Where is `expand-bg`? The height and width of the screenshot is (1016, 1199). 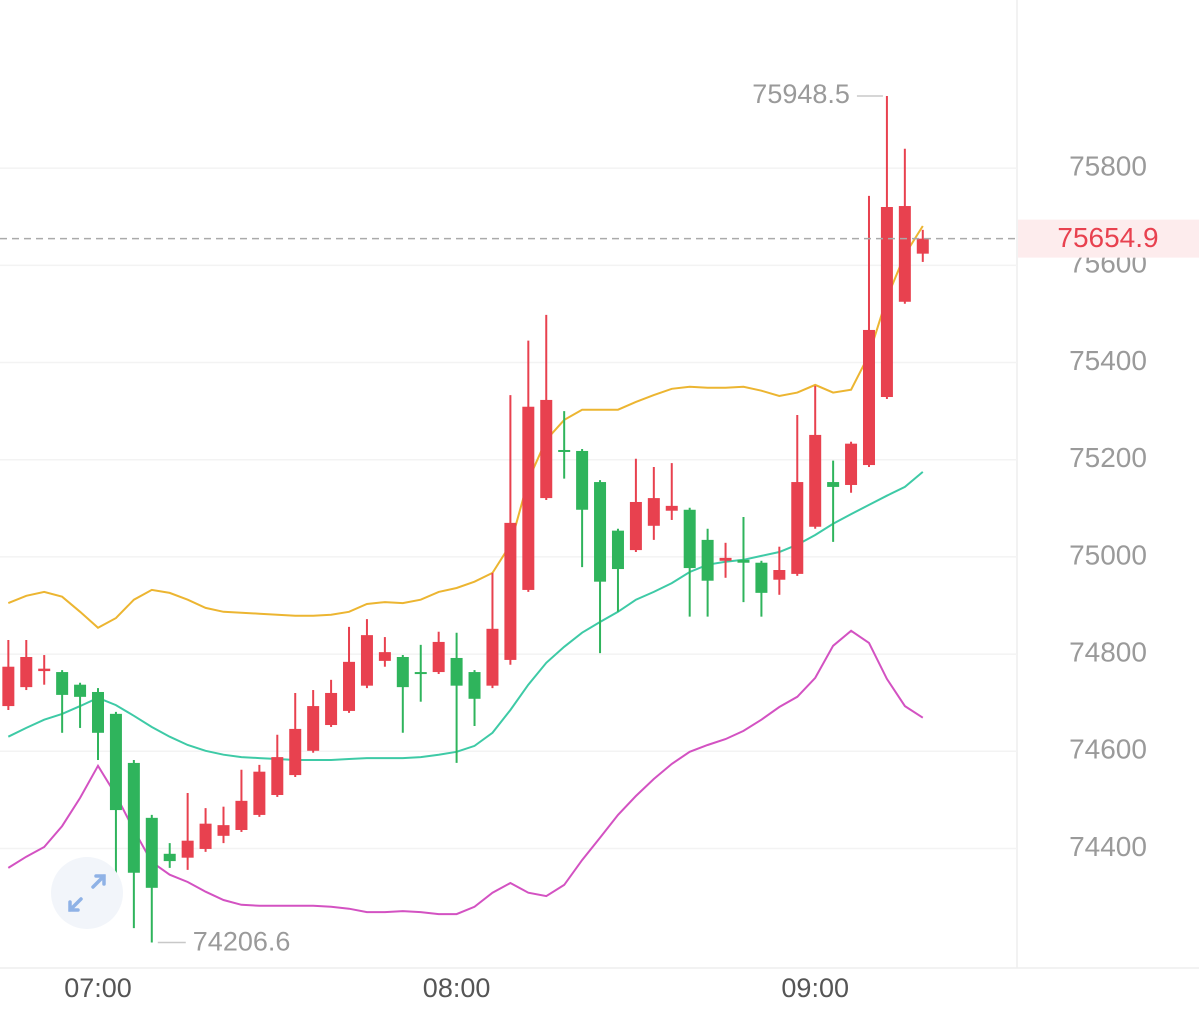 expand-bg is located at coordinates (87, 893).